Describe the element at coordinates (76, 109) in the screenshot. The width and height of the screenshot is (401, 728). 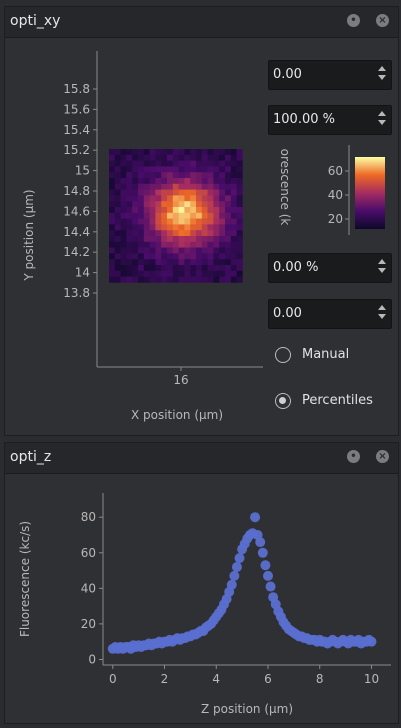
I see `y-tick-label: 15.6` at that location.